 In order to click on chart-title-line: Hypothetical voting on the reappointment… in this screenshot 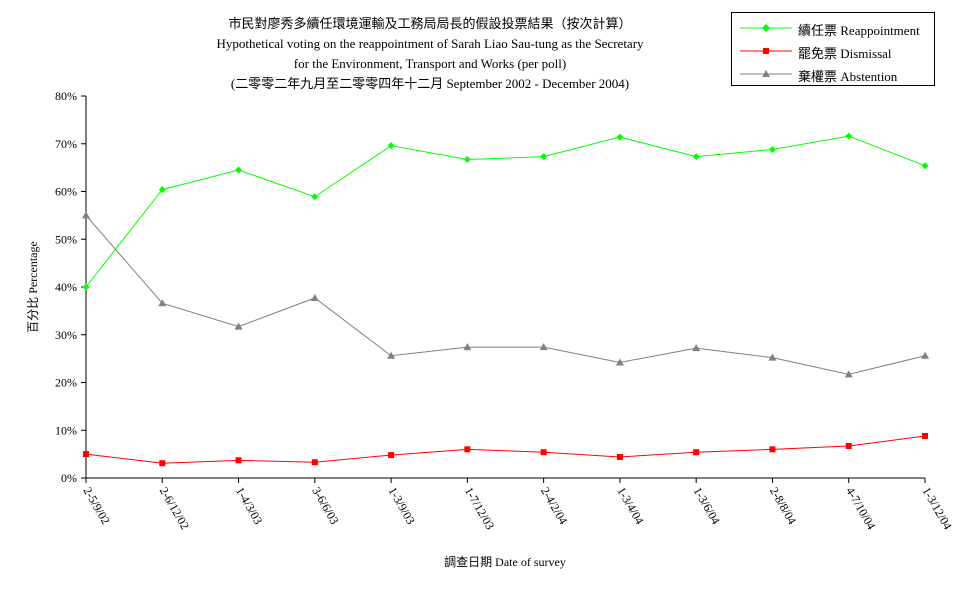, I will do `click(430, 43)`.